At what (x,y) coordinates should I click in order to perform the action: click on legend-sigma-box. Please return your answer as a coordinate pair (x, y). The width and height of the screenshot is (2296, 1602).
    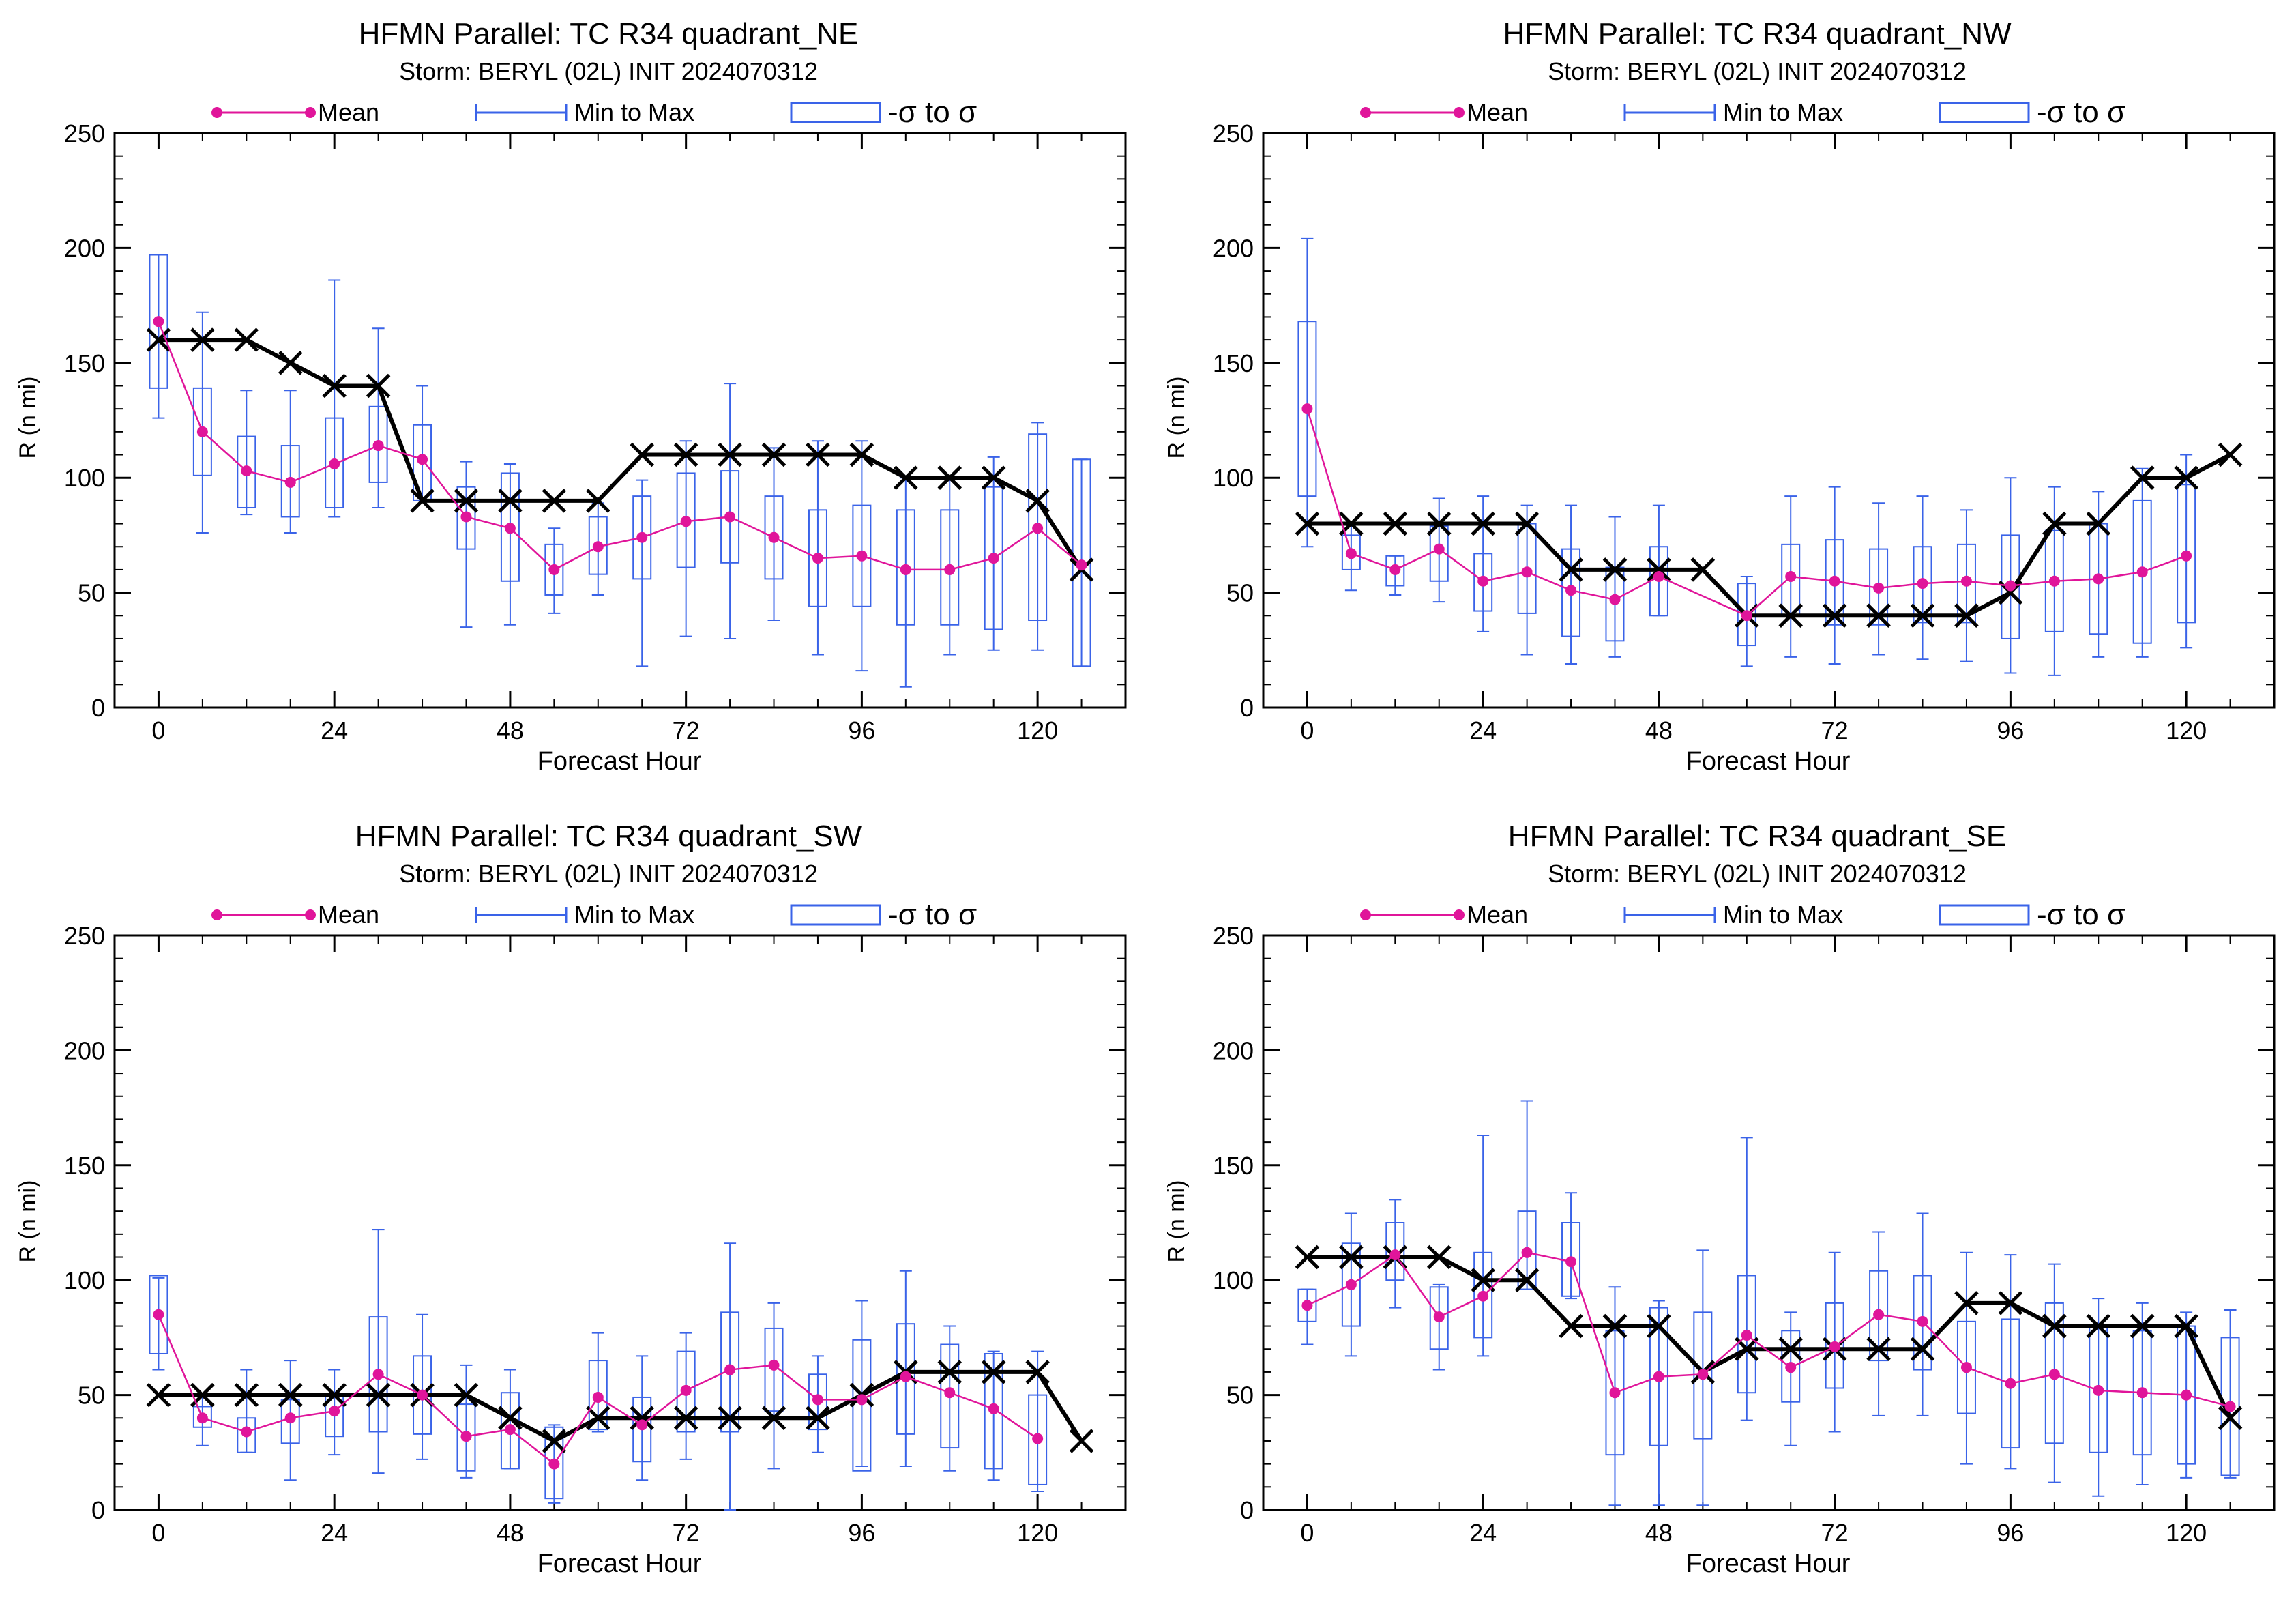
    Looking at the image, I should click on (1984, 915).